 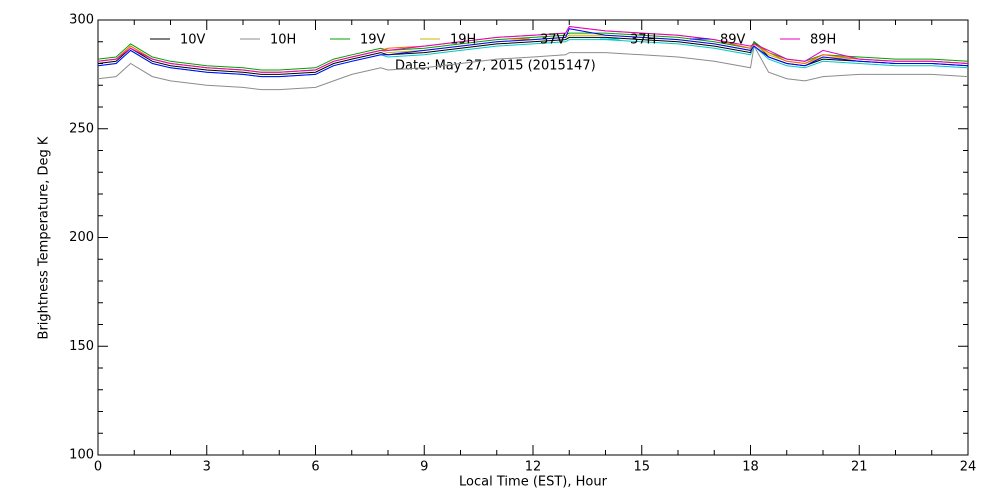 I want to click on legend-label: 89H, so click(x=823, y=40).